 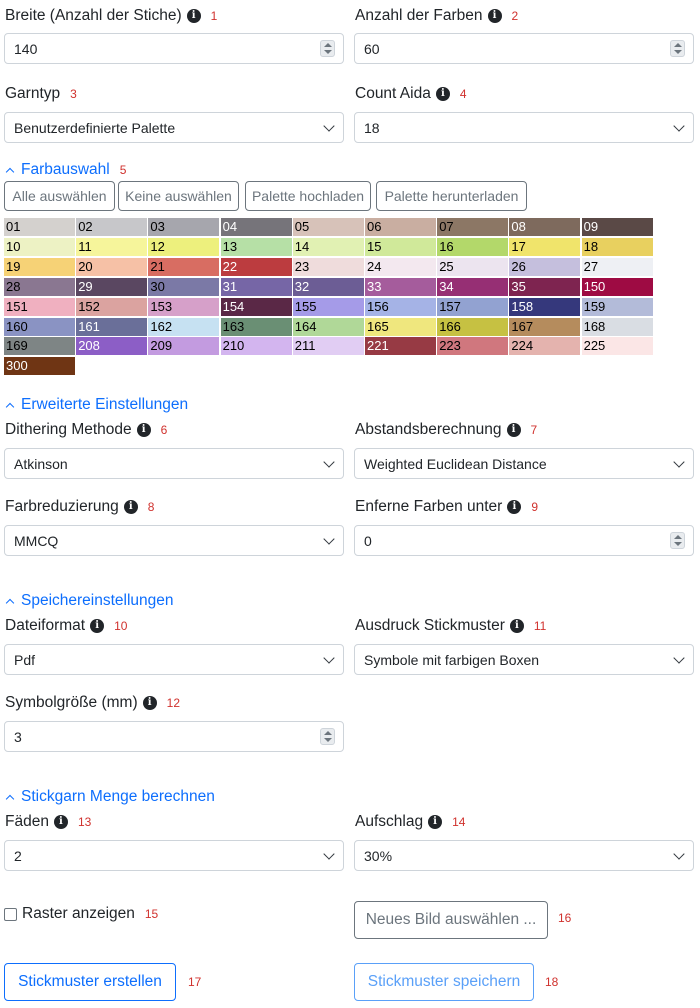 What do you see at coordinates (112, 246) in the screenshot?
I see `color-swatch: 11` at bounding box center [112, 246].